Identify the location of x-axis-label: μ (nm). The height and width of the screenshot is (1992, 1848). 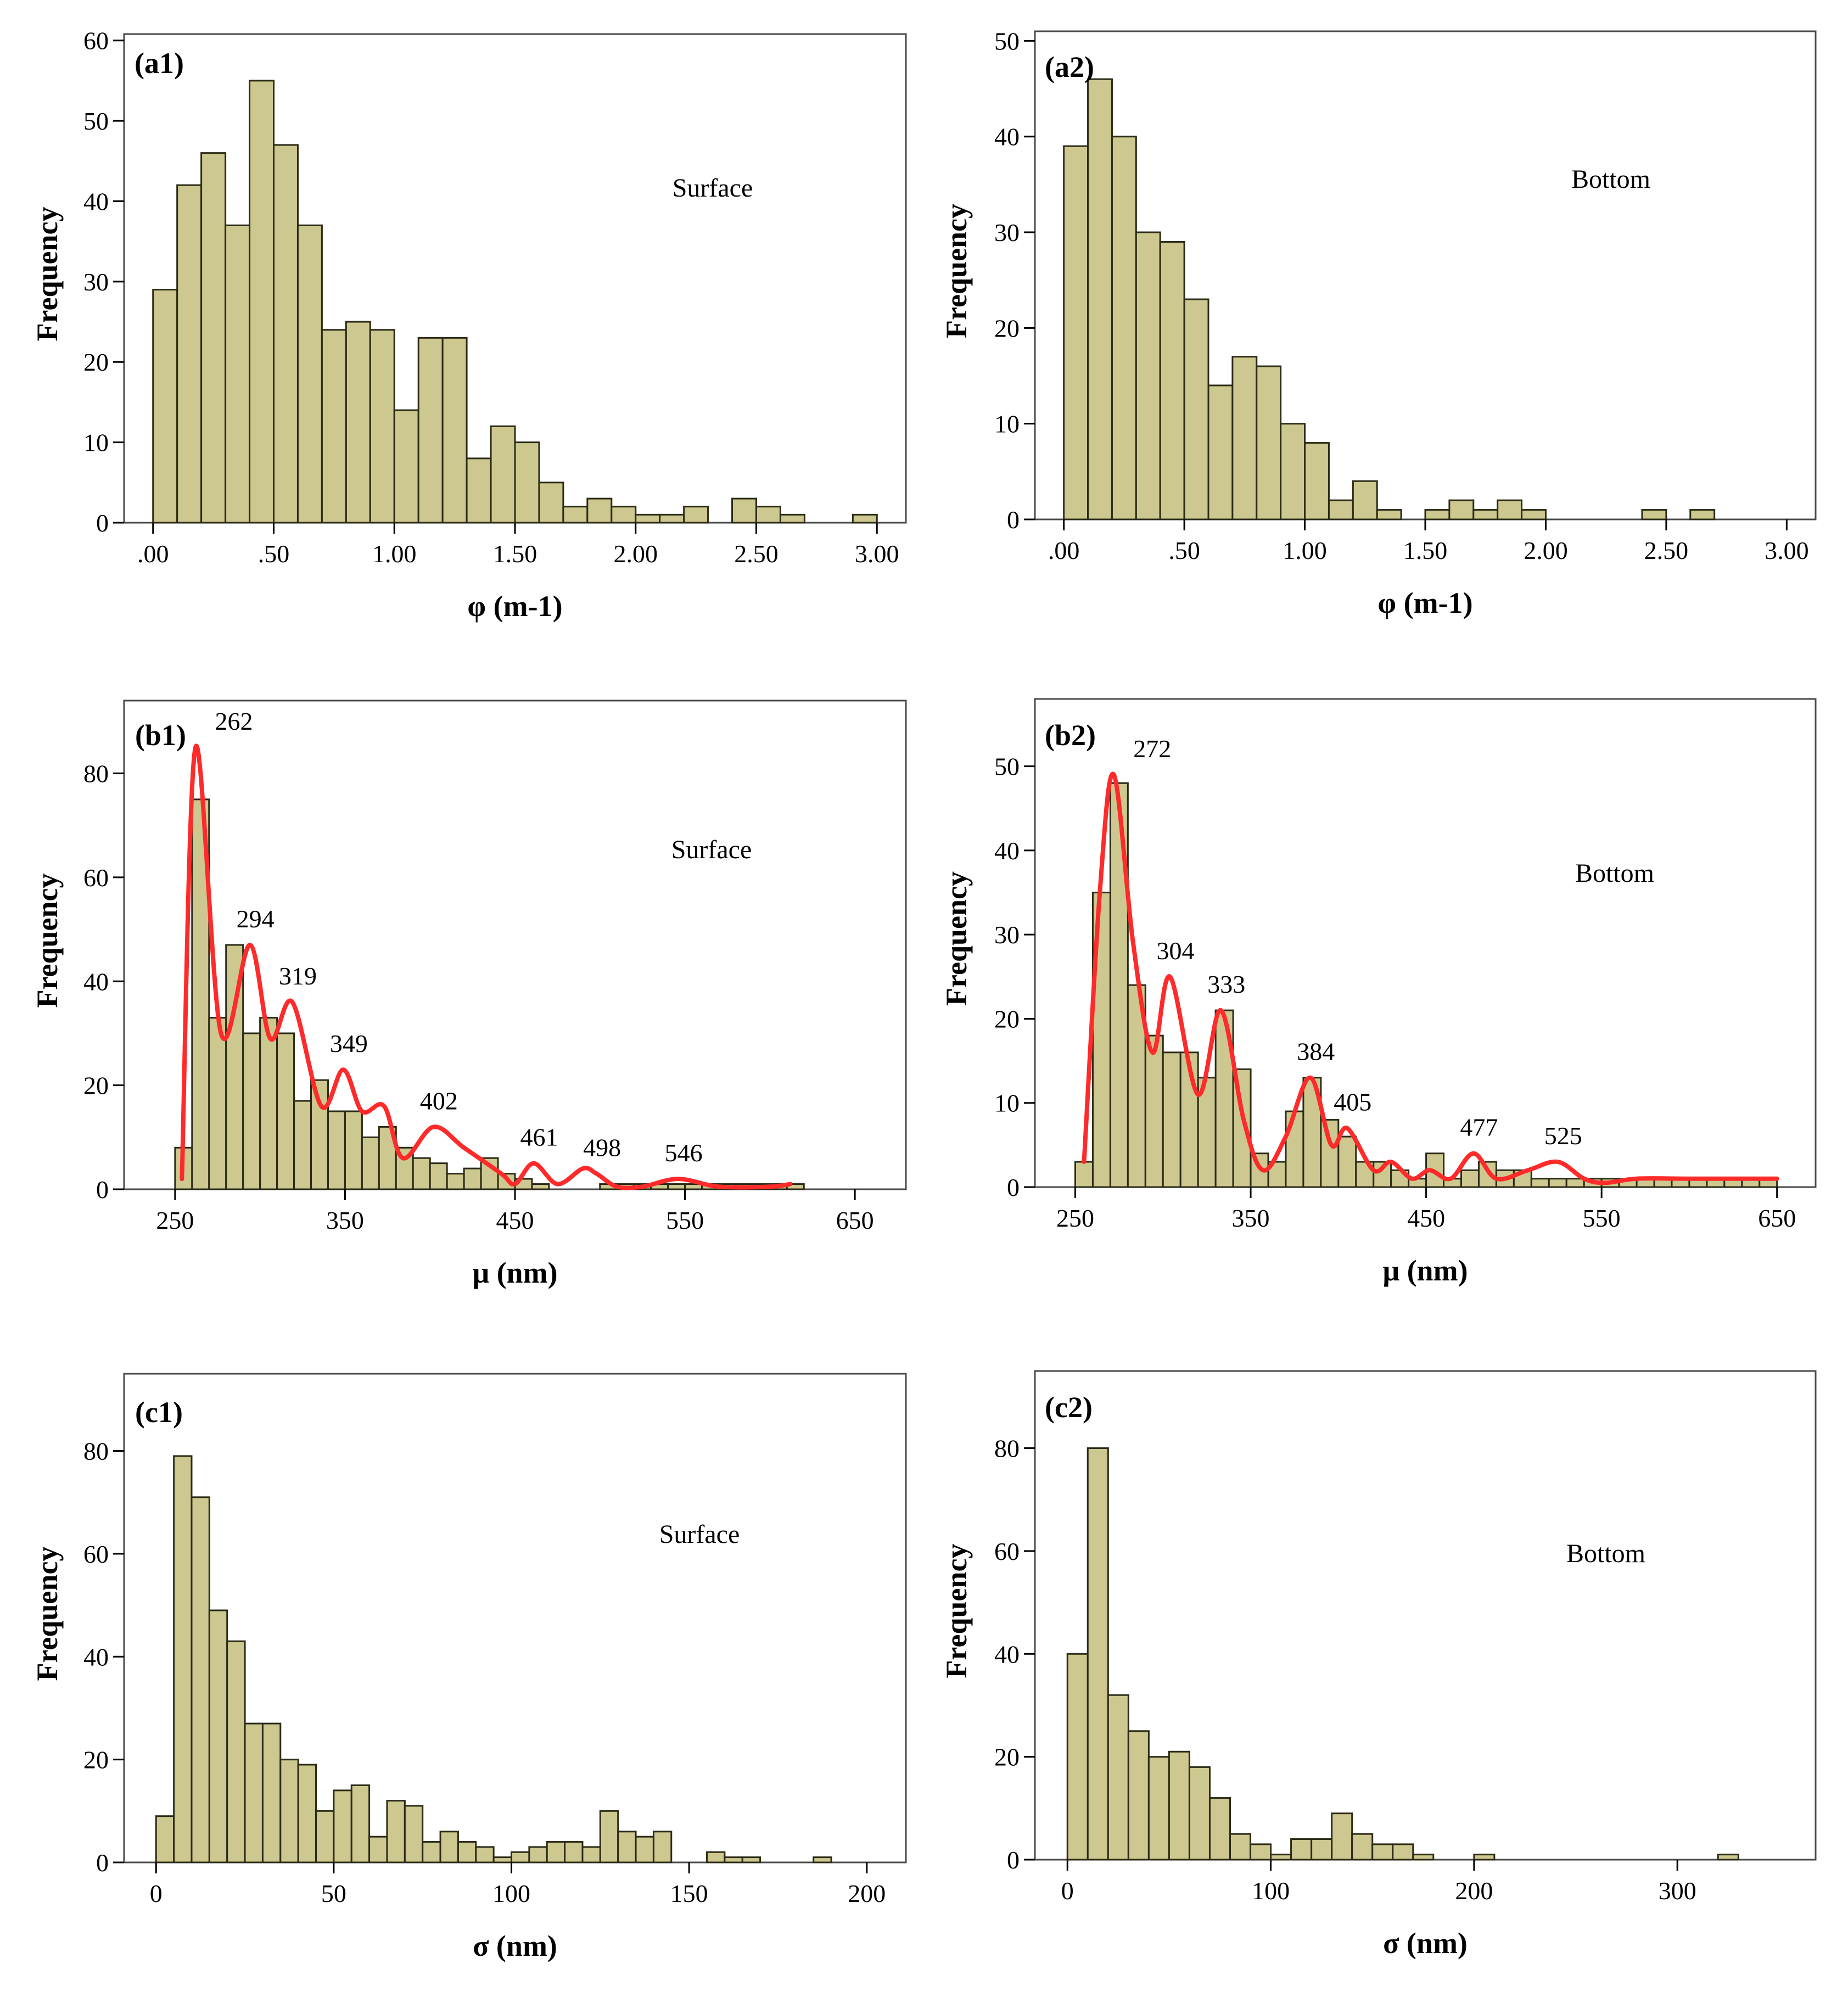
(514, 1272).